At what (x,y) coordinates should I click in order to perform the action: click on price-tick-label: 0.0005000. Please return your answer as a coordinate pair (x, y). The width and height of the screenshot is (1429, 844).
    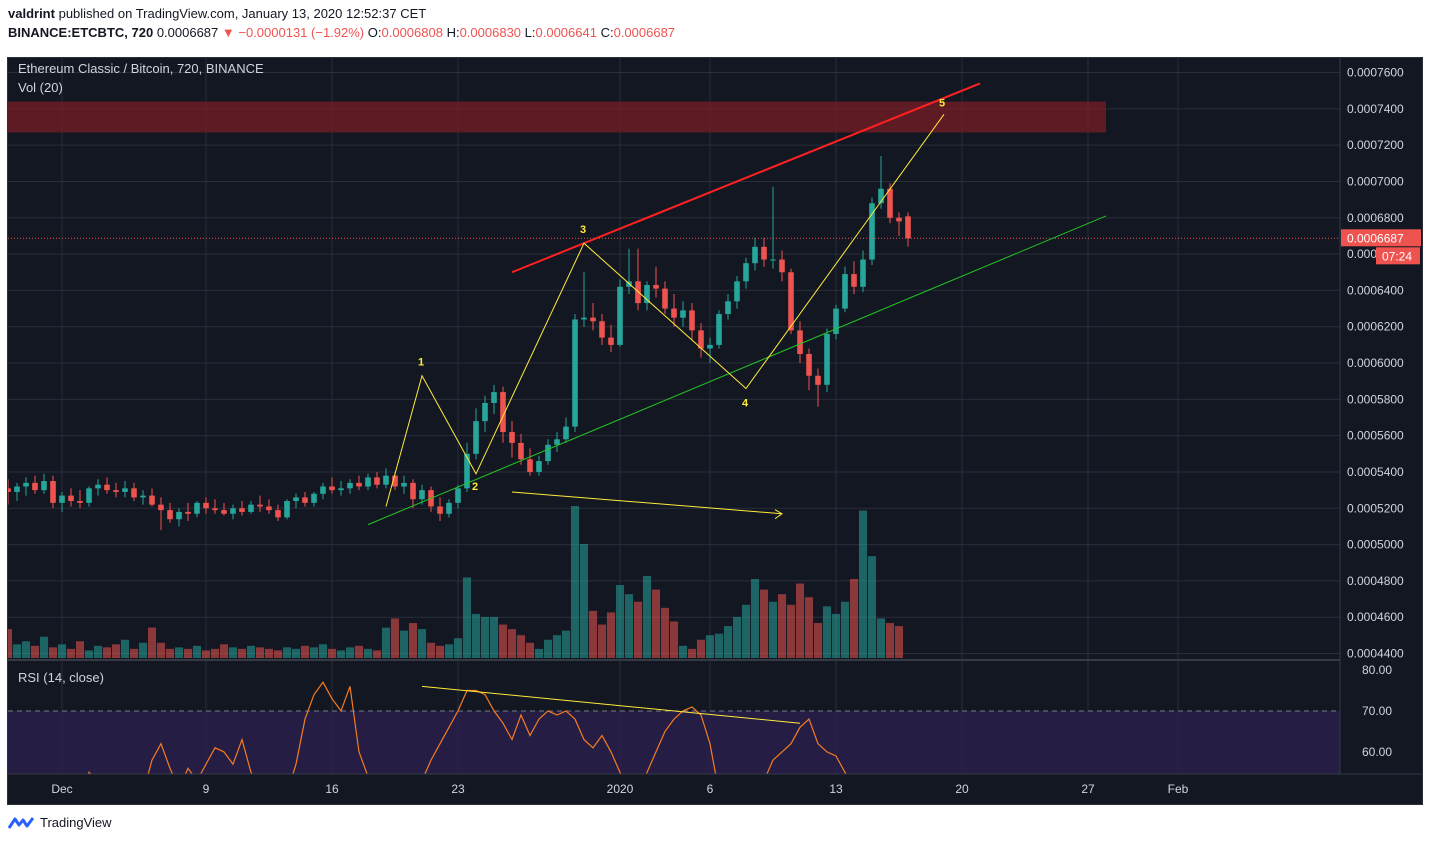
    Looking at the image, I should click on (1375, 545).